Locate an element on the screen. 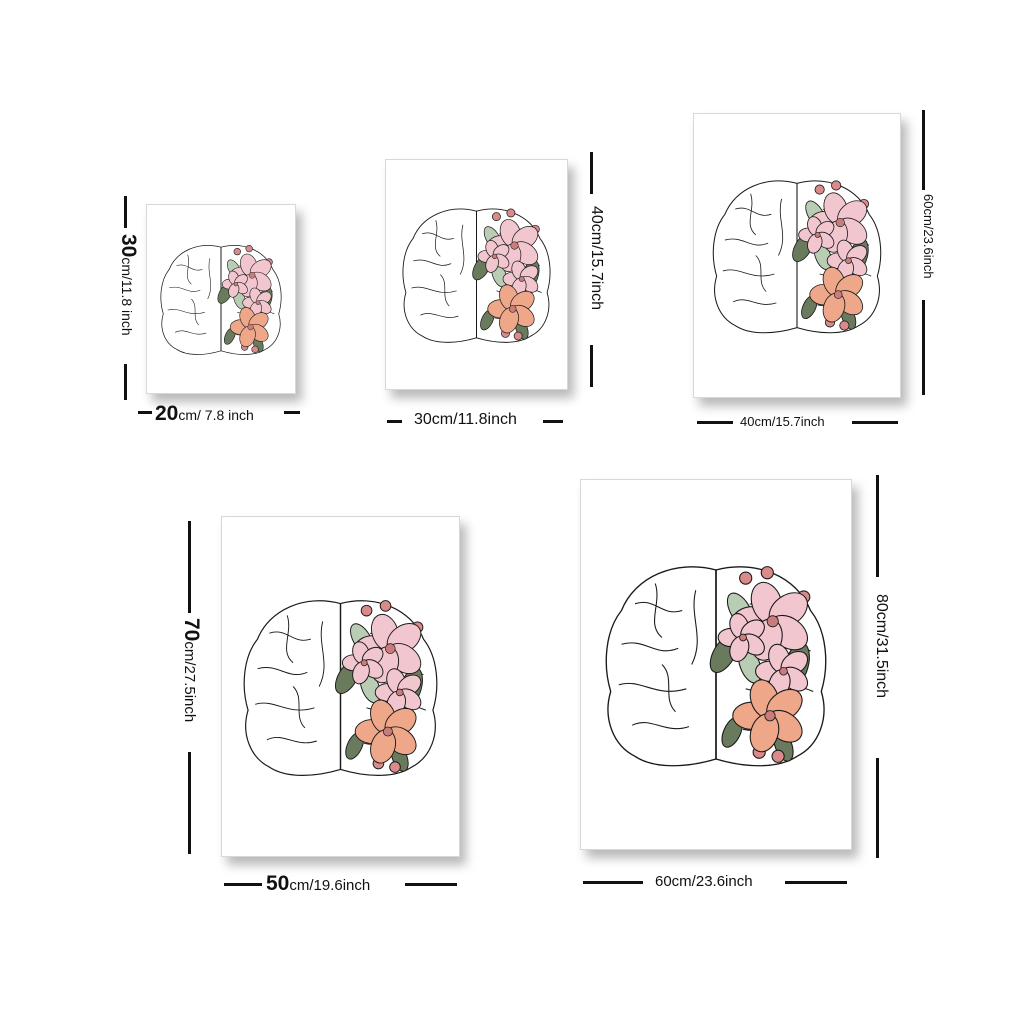 The width and height of the screenshot is (1024, 1024). poster-40x60 is located at coordinates (797, 255).